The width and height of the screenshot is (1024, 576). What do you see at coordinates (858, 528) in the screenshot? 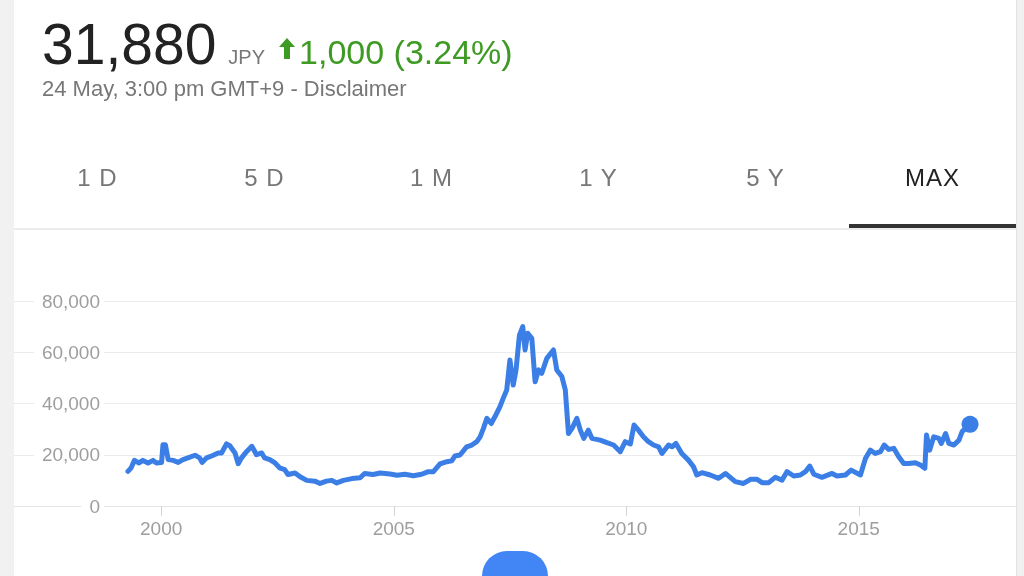
I see `x-tick-label: 2015` at bounding box center [858, 528].